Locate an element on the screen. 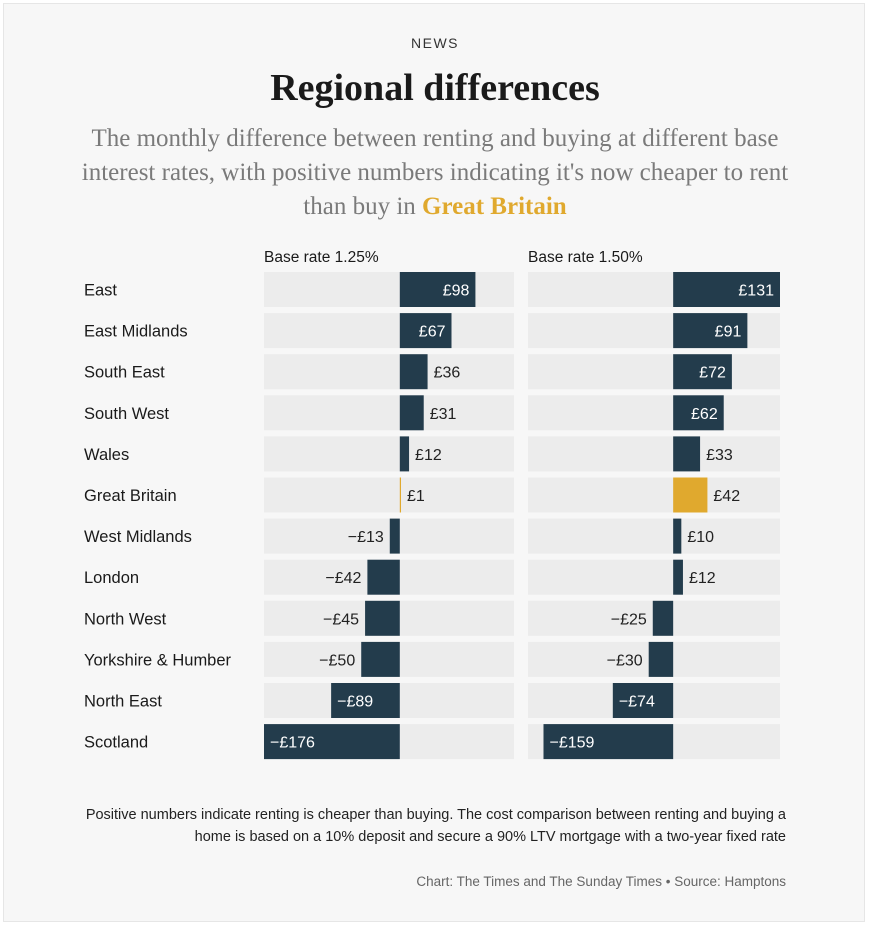 The image size is (869, 926). kicker: NEWS is located at coordinates (435, 43).